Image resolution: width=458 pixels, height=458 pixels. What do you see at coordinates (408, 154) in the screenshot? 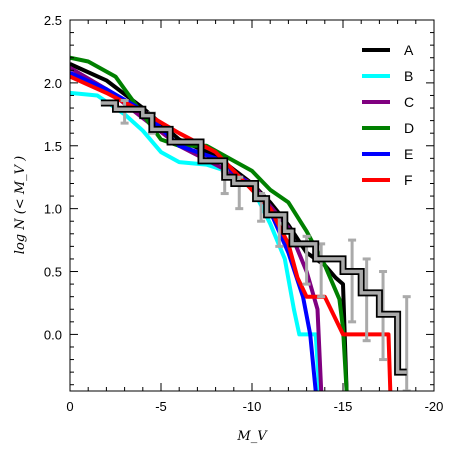
I see `legend-label: E` at bounding box center [408, 154].